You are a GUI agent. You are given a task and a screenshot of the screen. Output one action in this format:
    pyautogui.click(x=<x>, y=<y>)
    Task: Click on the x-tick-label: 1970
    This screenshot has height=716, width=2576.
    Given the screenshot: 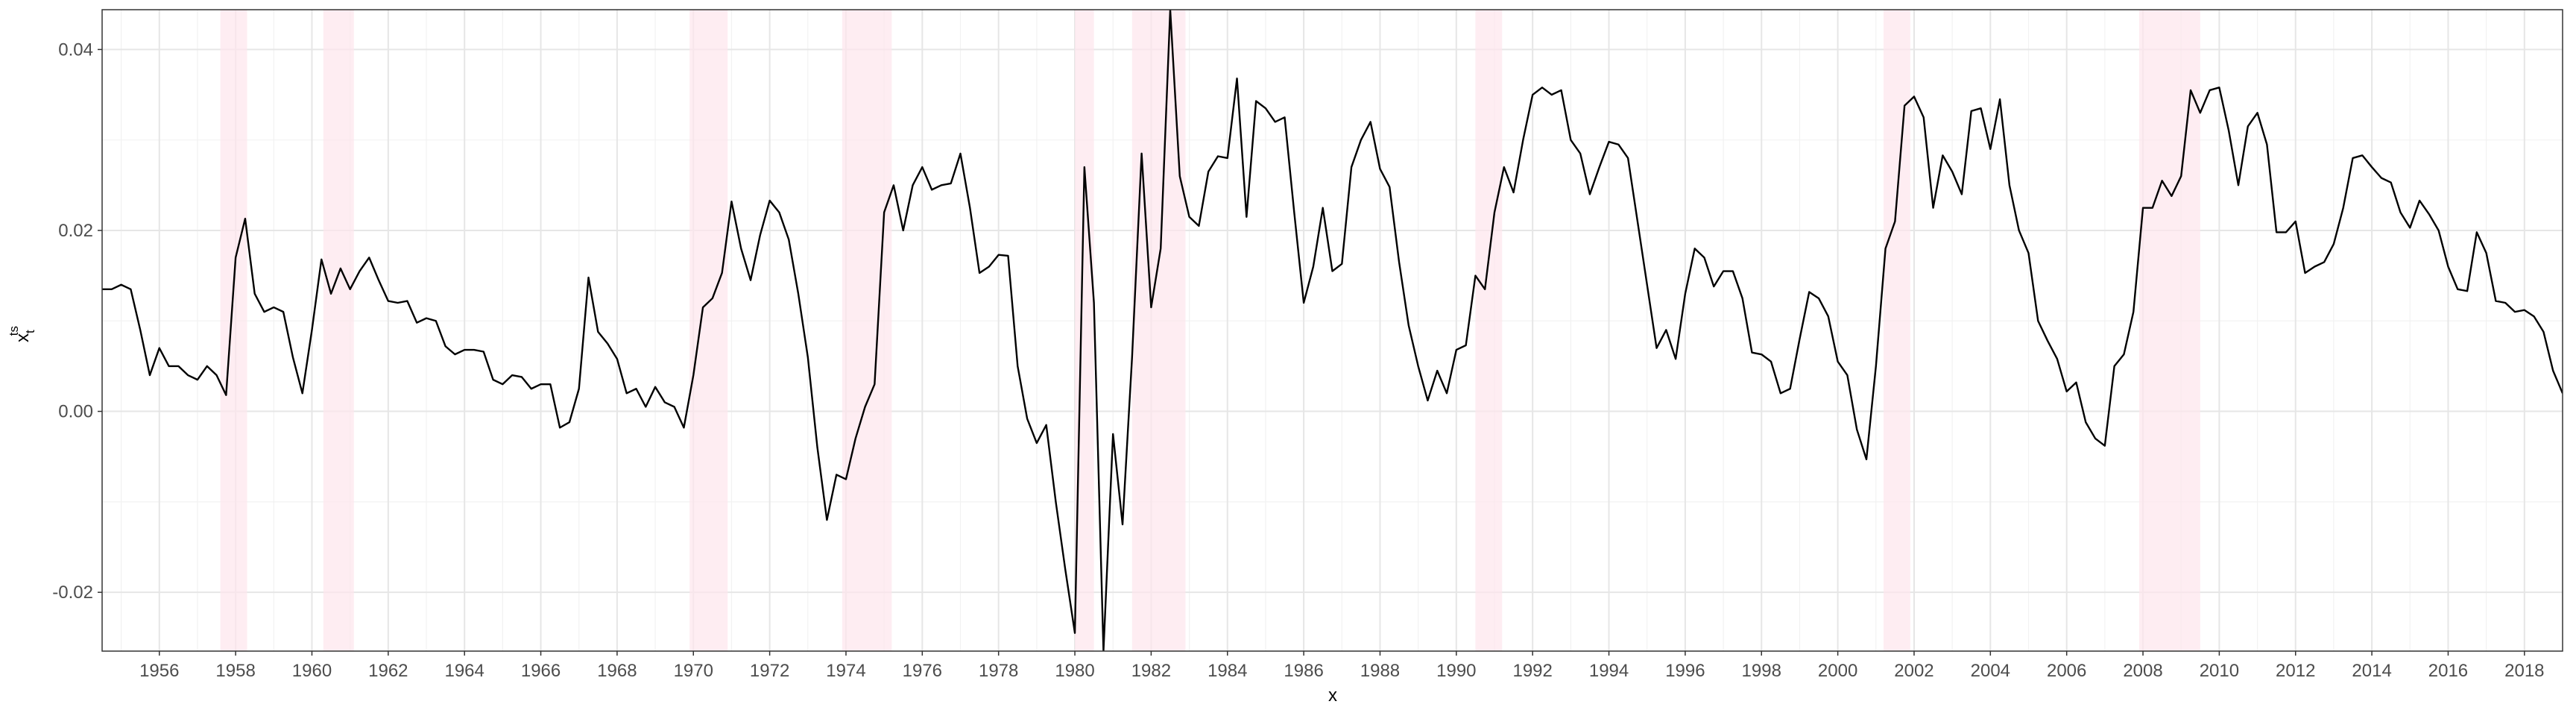 What is the action you would take?
    pyautogui.click(x=693, y=671)
    